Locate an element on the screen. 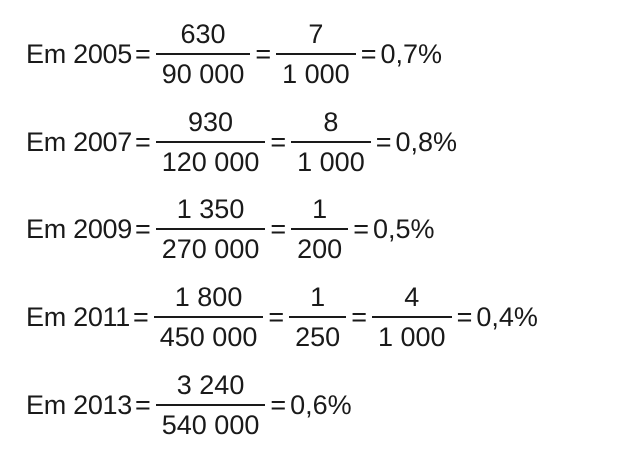  numerator: 4 is located at coordinates (412, 297).